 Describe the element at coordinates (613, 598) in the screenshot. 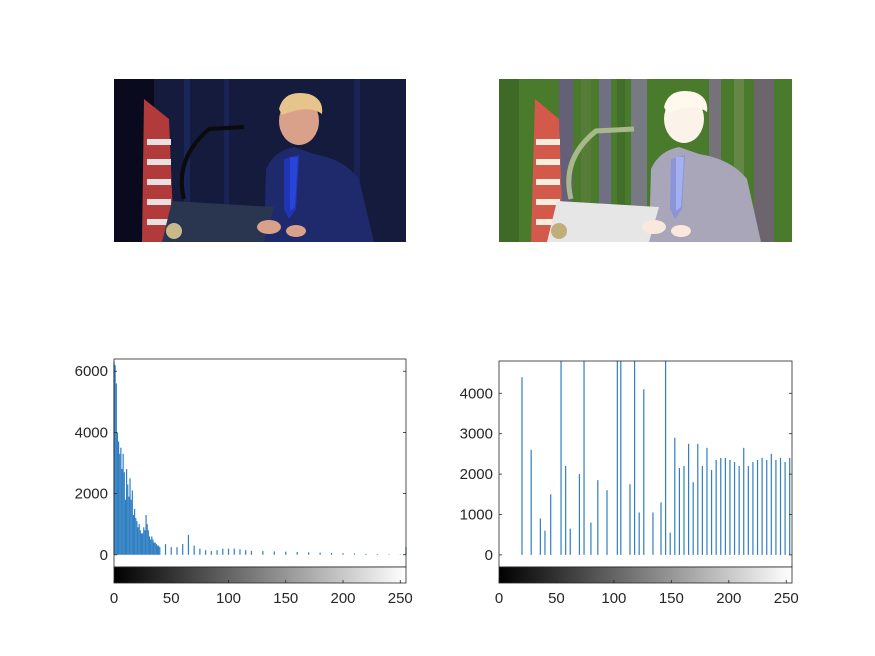

I see `x-tick-label: 100` at that location.